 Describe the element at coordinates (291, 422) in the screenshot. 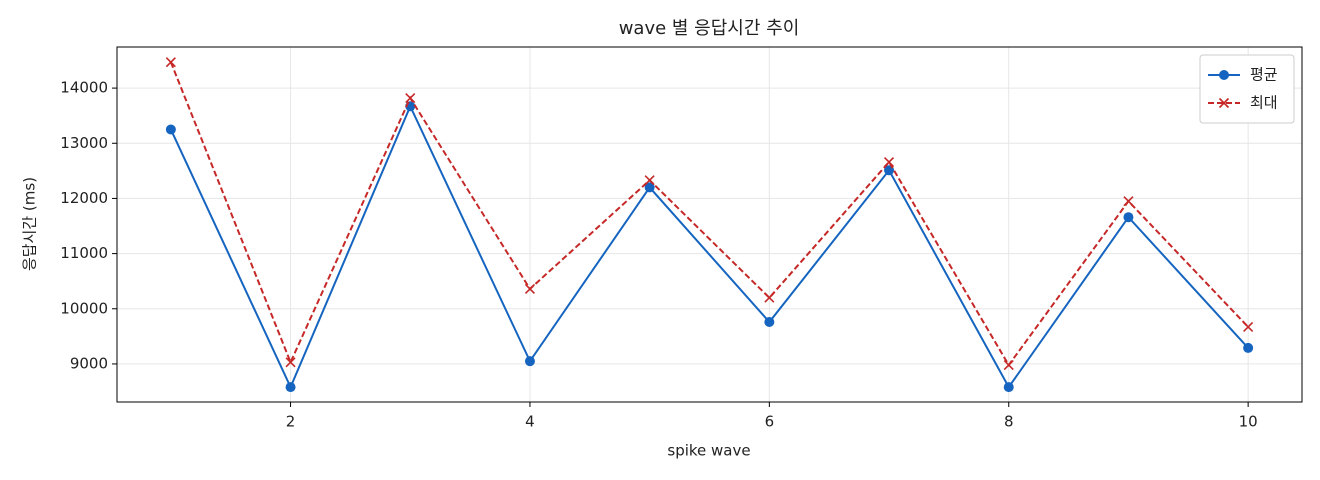

I see `x-tick-label: 2` at that location.